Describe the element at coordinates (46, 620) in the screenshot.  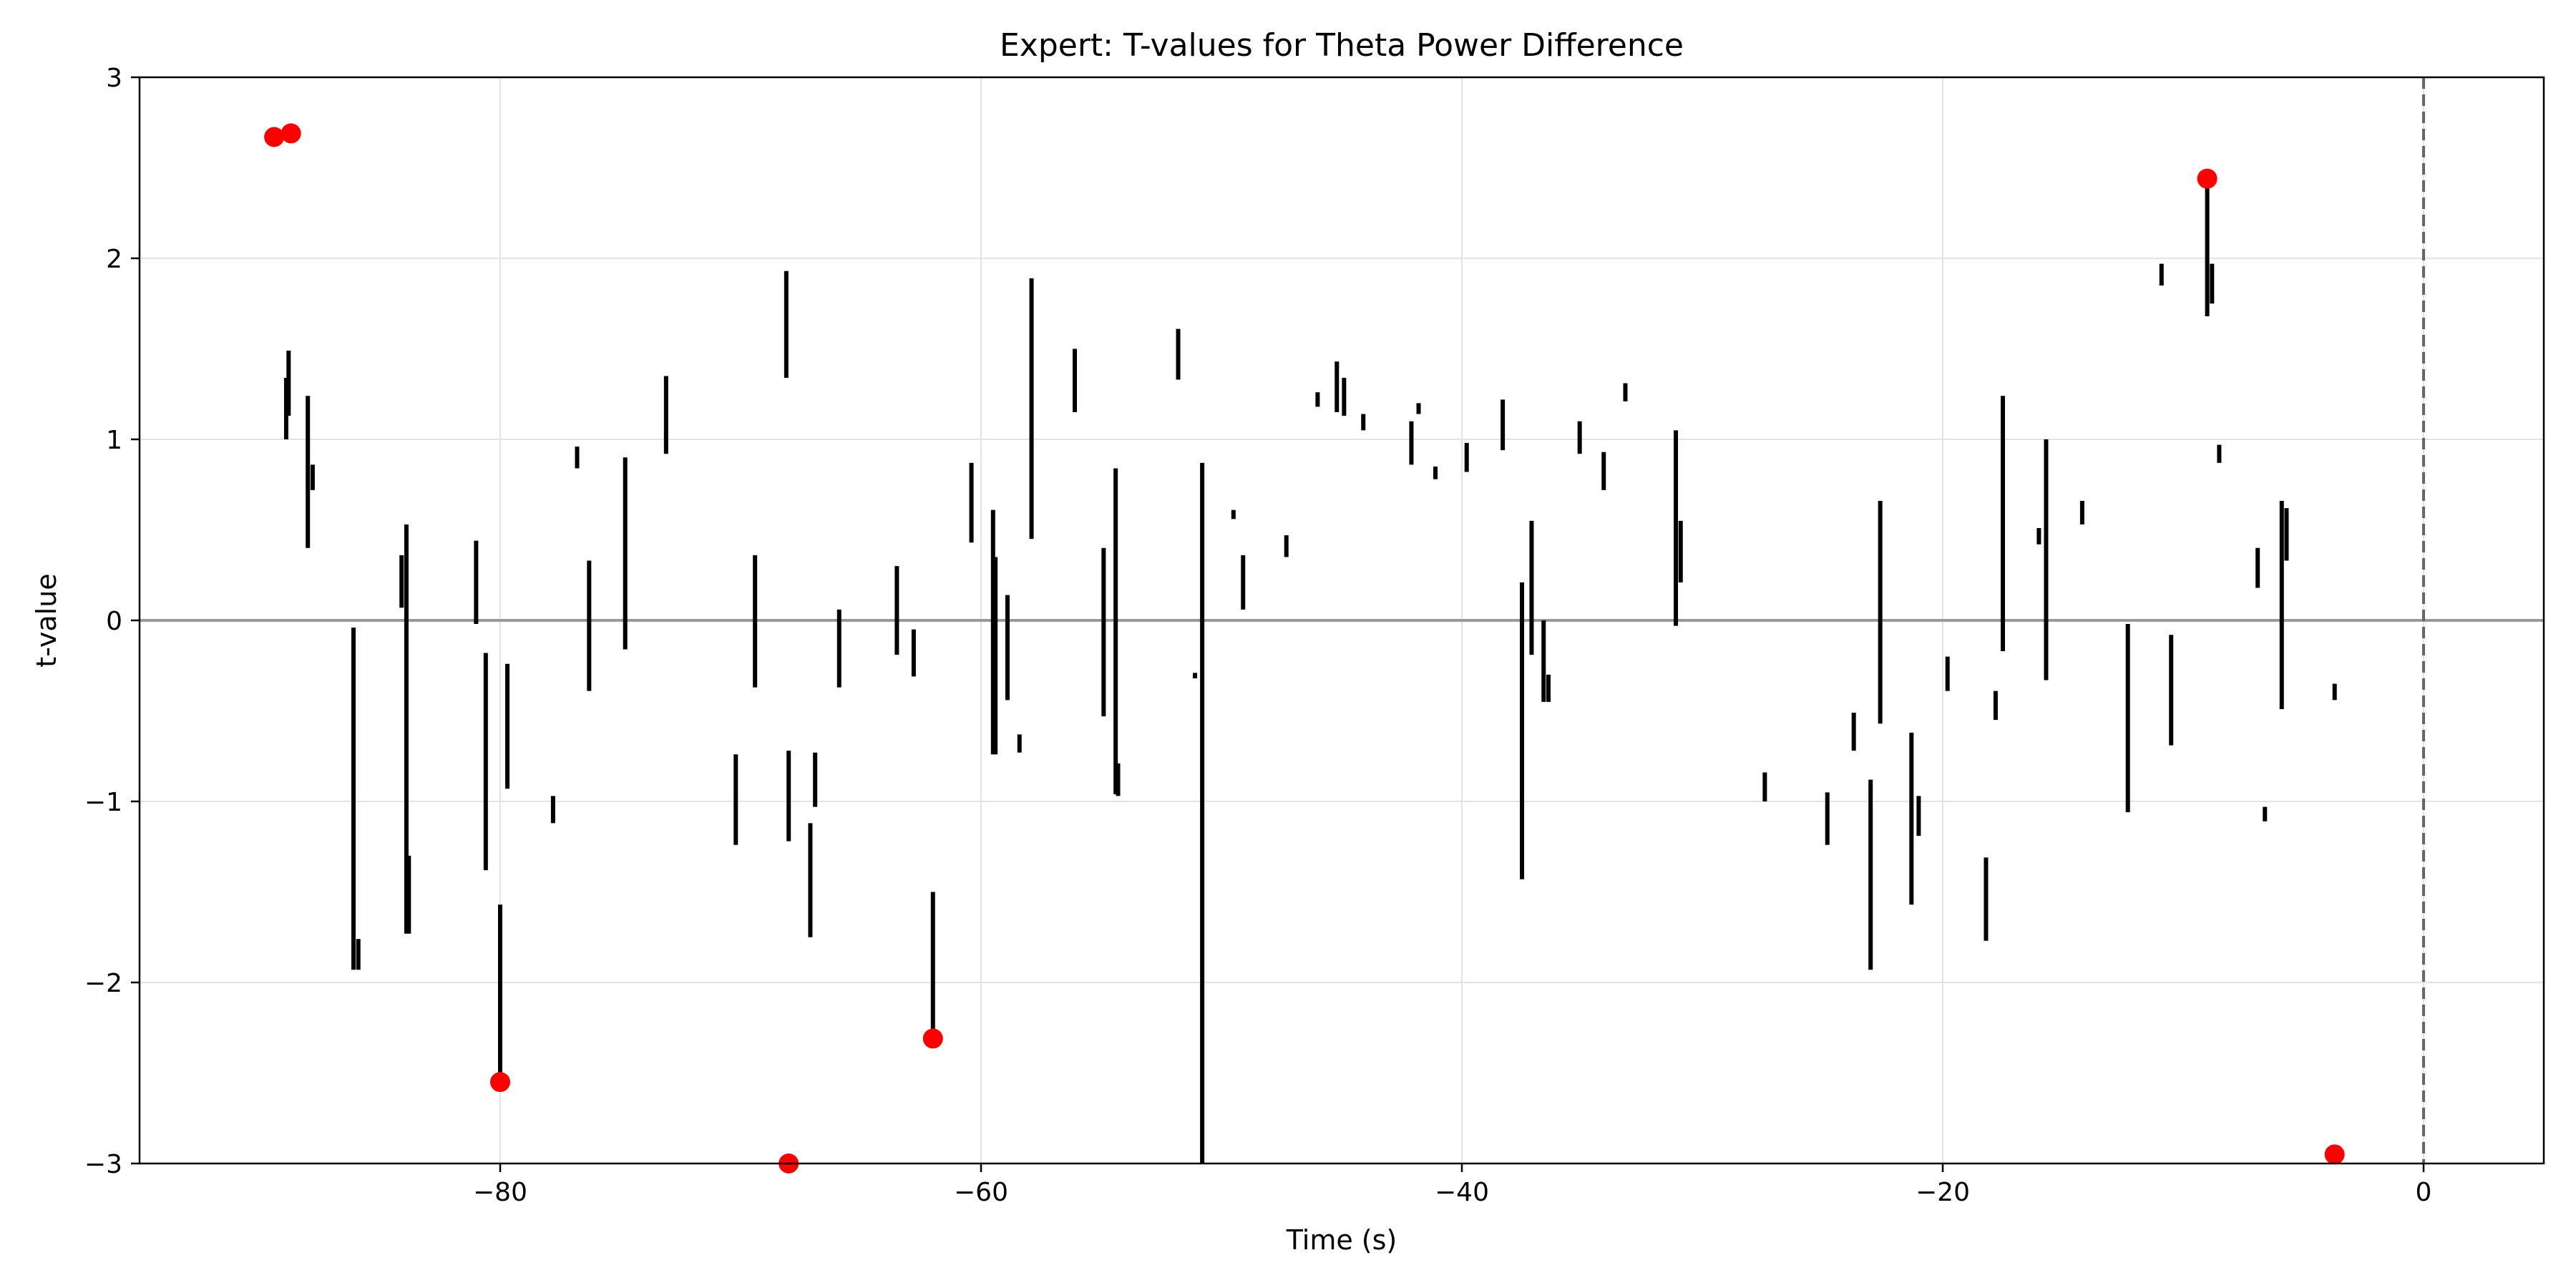
I see `y-axis-label: t-value` at that location.